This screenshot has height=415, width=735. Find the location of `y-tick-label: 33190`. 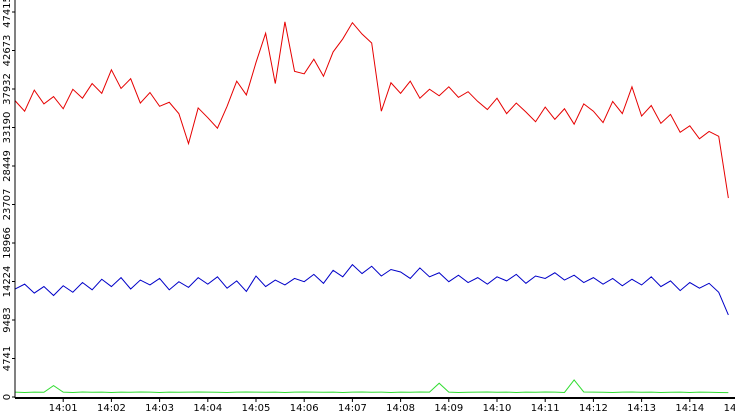

y-tick-label: 33190 is located at coordinates (7, 128).